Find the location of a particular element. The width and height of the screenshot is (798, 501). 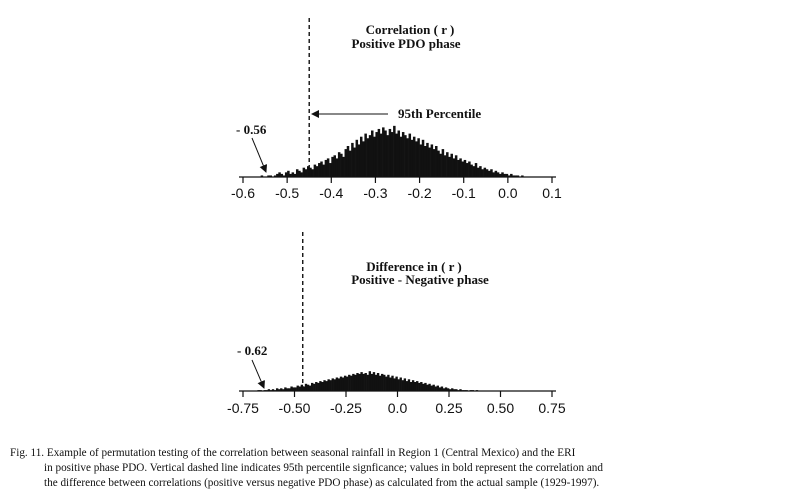

percentile-label: 95th Percentile is located at coordinates (439, 113).